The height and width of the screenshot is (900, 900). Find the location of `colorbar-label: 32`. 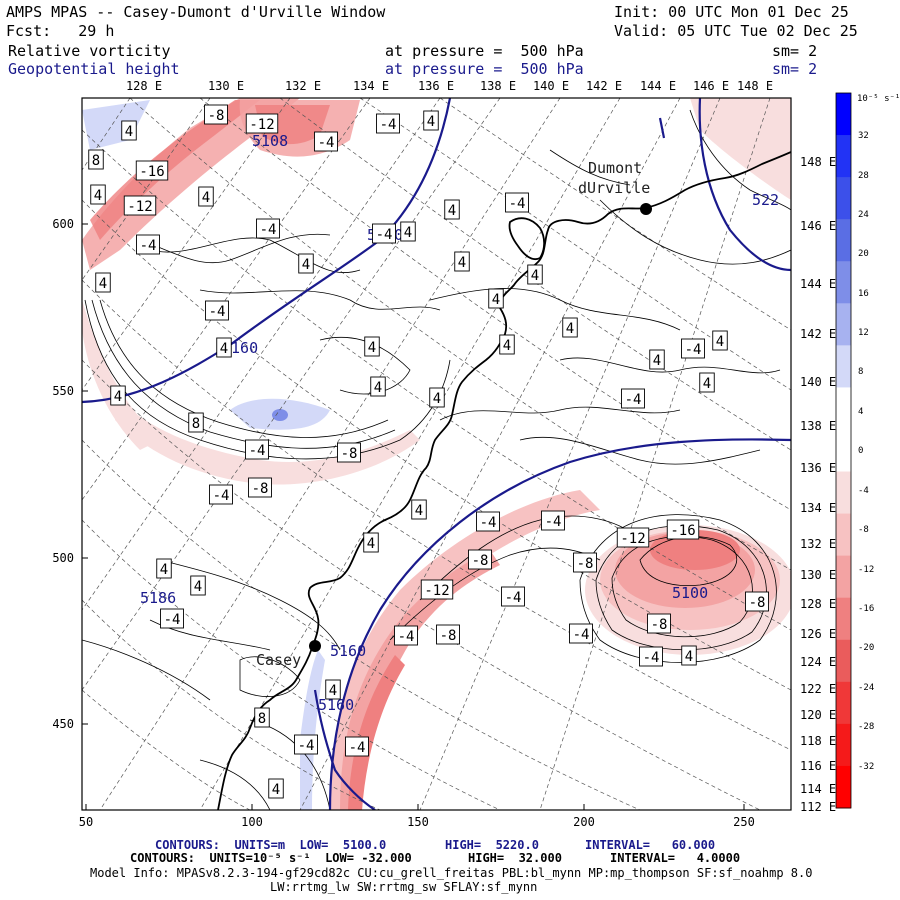

colorbar-label: 32 is located at coordinates (863, 136).